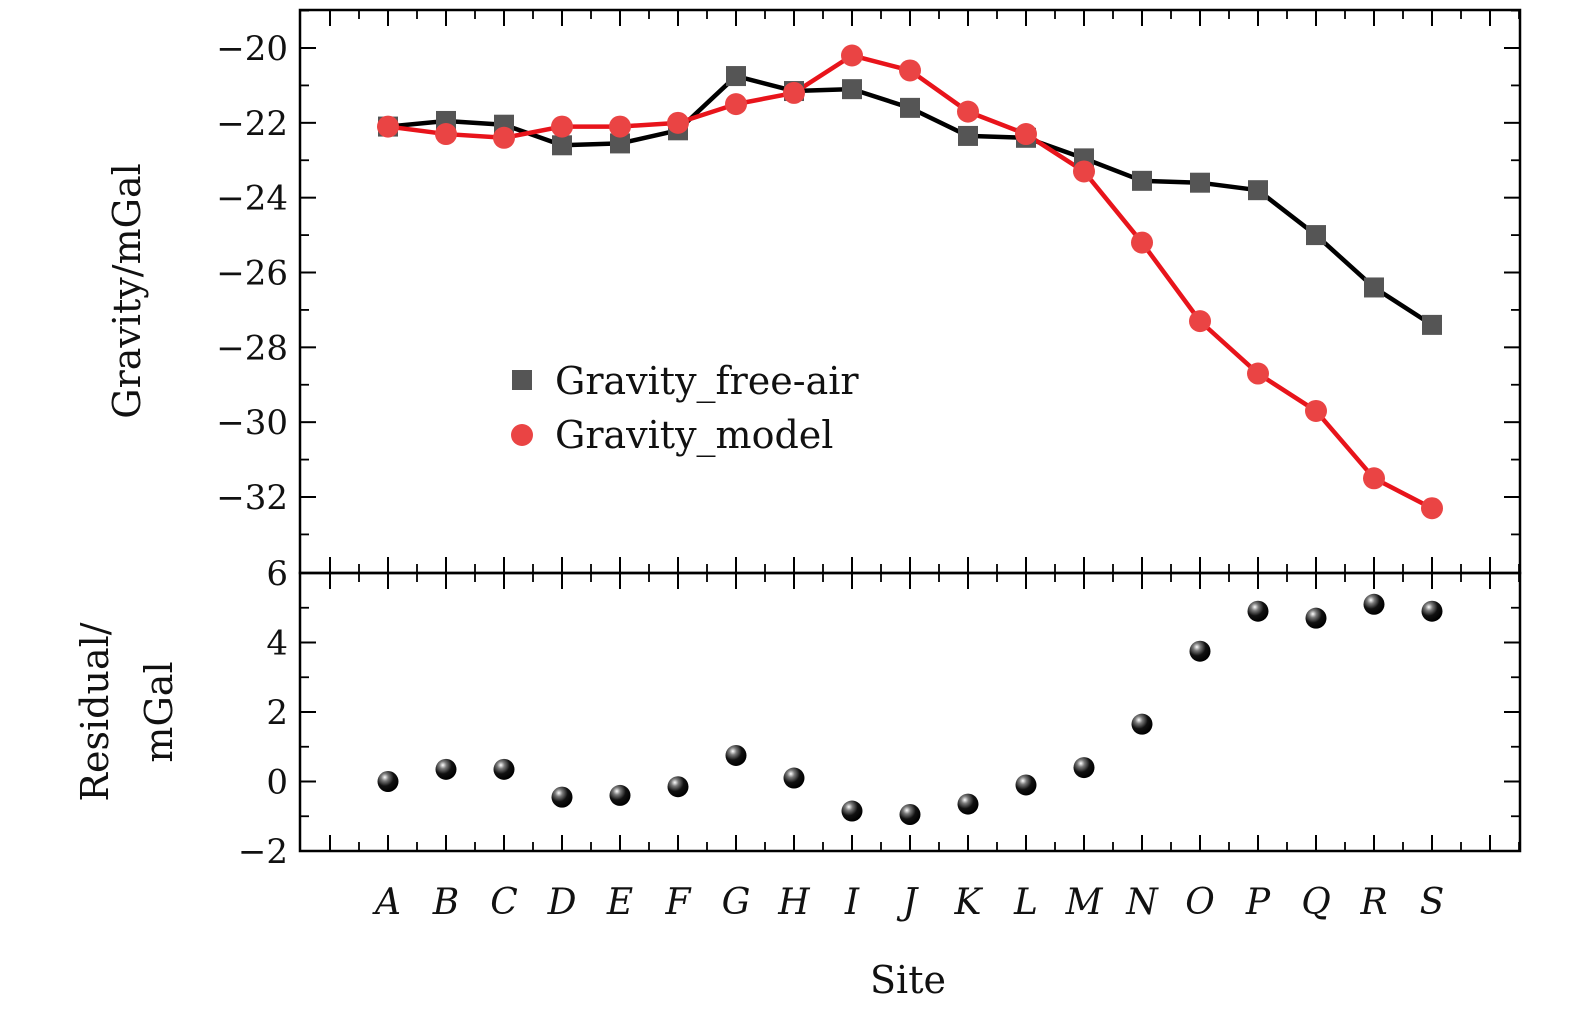  What do you see at coordinates (252, 124) in the screenshot?
I see `top-y-tick-label: −22` at bounding box center [252, 124].